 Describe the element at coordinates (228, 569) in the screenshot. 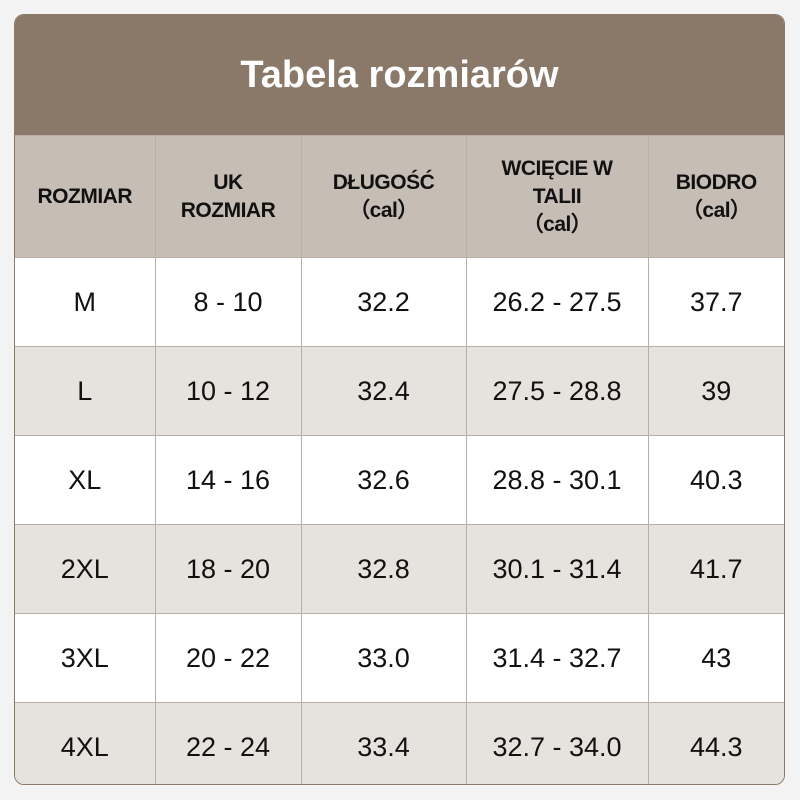

I see `table-cell: 18 - 20` at that location.